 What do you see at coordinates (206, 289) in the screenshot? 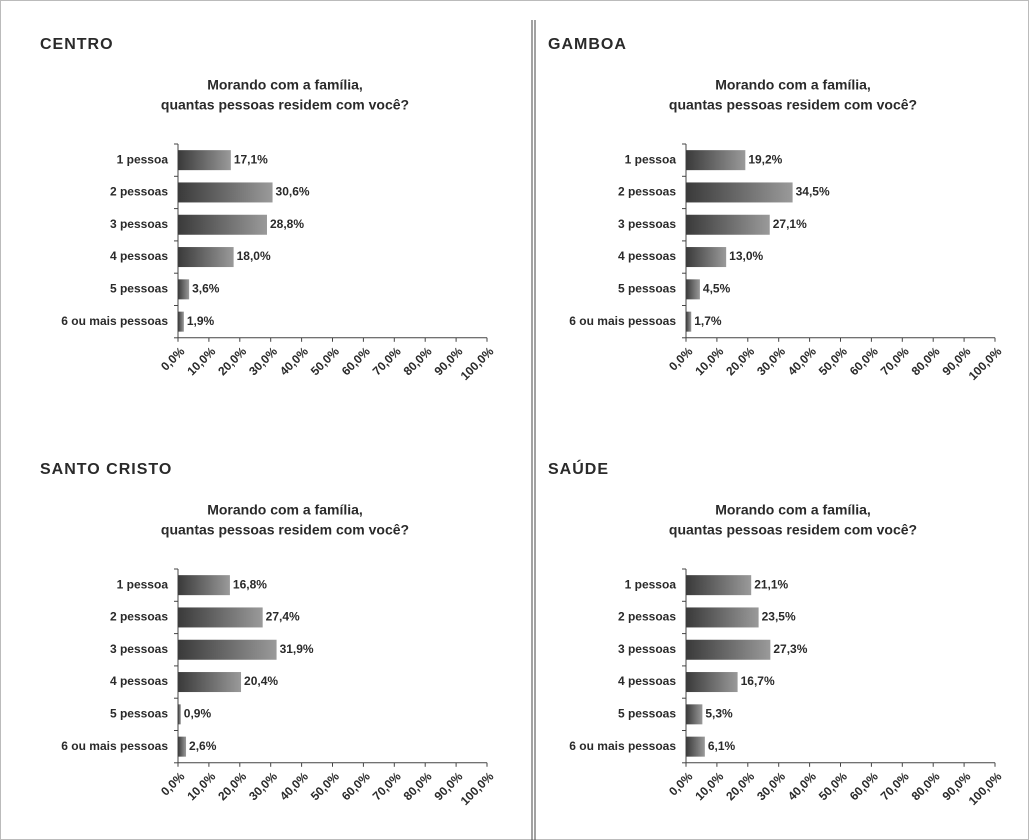
I see `value-label: 3,6%` at bounding box center [206, 289].